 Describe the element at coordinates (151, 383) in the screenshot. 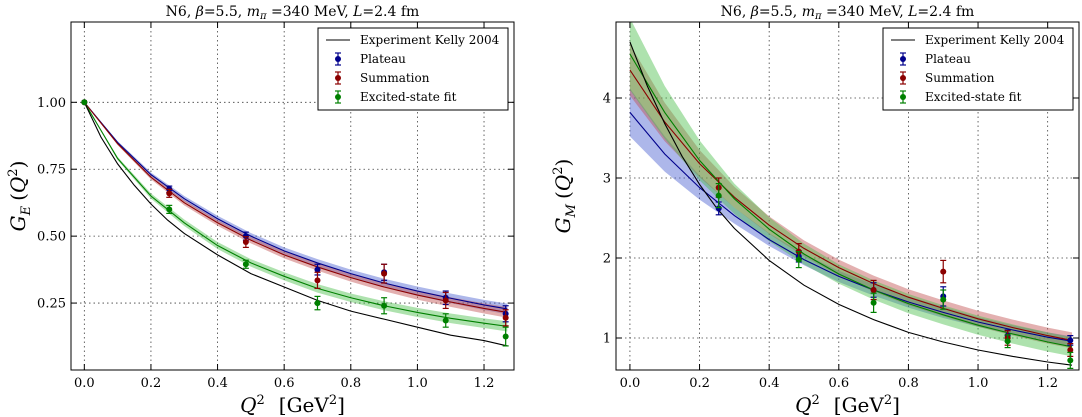

I see `x-tick-label-1: 0.2` at that location.